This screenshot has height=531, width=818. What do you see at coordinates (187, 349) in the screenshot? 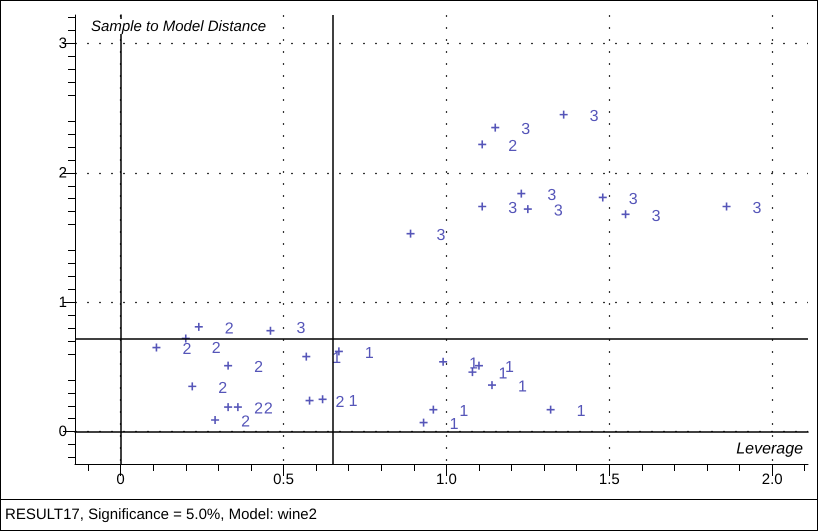
I see `series-label: 2` at bounding box center [187, 349].